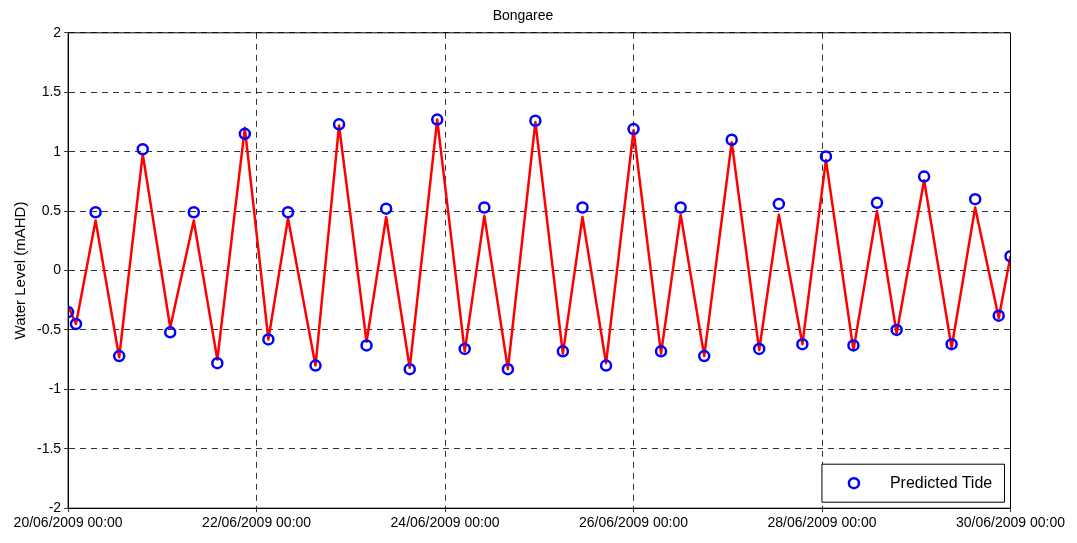  Describe the element at coordinates (68, 522) in the screenshot. I see `x-tick-label: 20/06/2009 00:00` at that location.